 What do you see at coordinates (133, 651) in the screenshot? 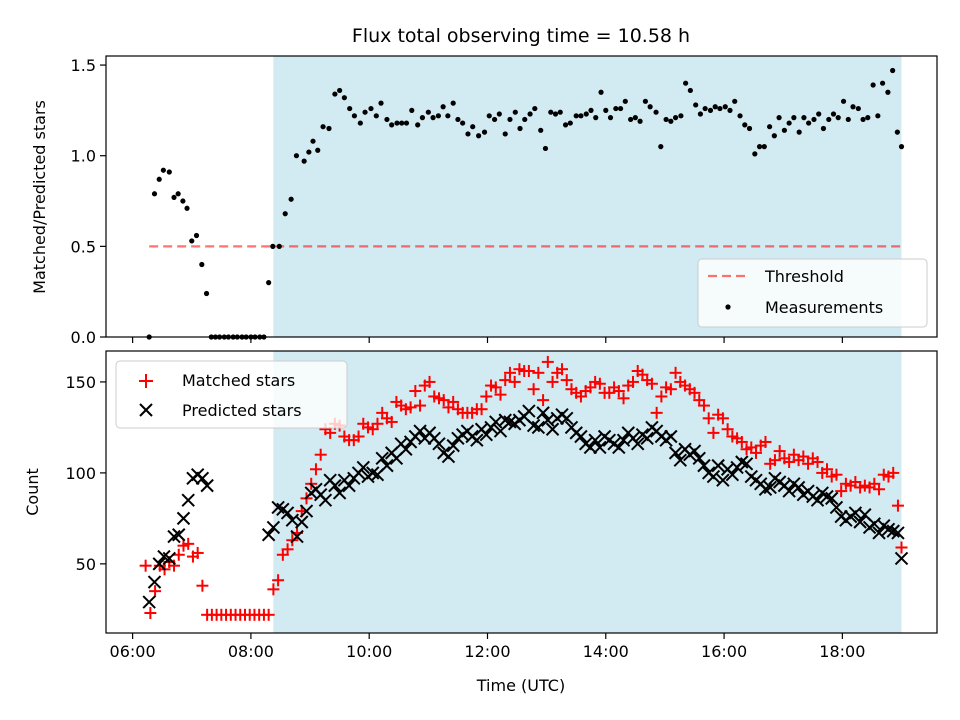
I see `x-tick-label: 06:00` at bounding box center [133, 651].